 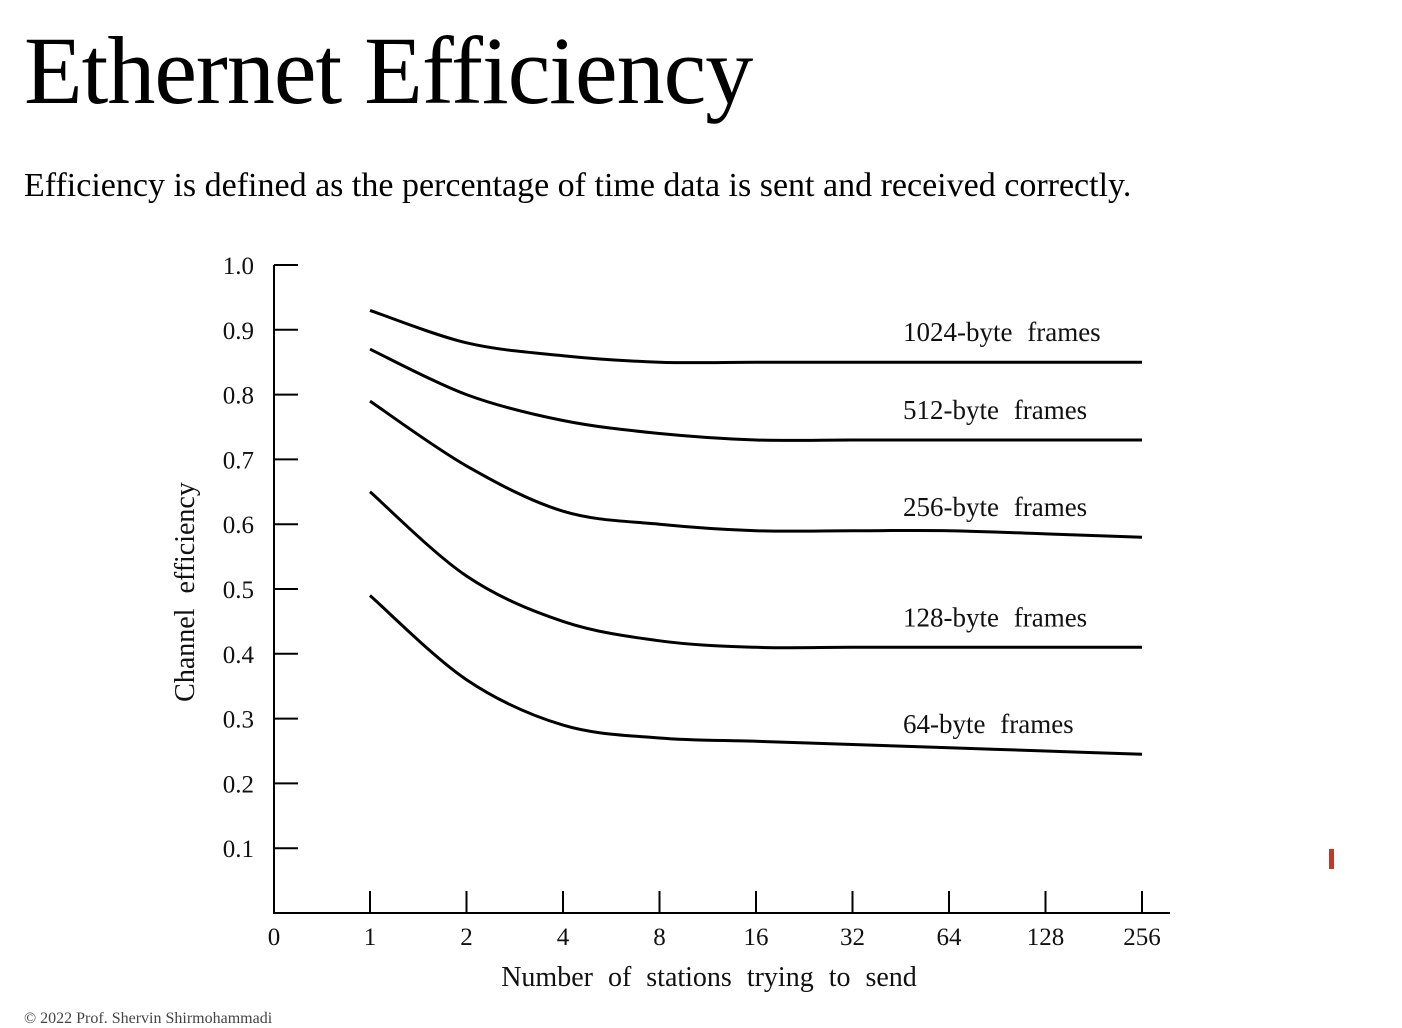 What do you see at coordinates (1002, 332) in the screenshot?
I see `series-label: 1024-byte frames` at bounding box center [1002, 332].